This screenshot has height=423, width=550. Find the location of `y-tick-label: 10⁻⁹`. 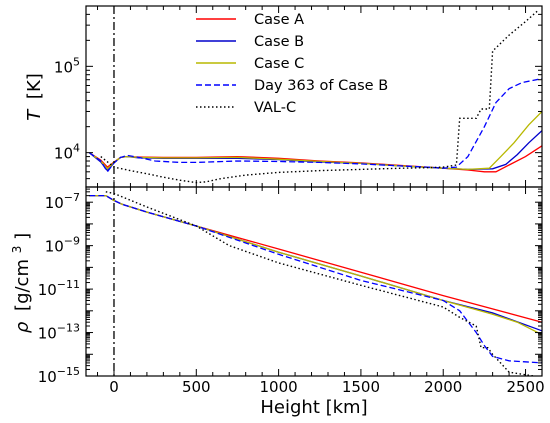

y-tick-label: 10⁻⁹ is located at coordinates (62, 245).